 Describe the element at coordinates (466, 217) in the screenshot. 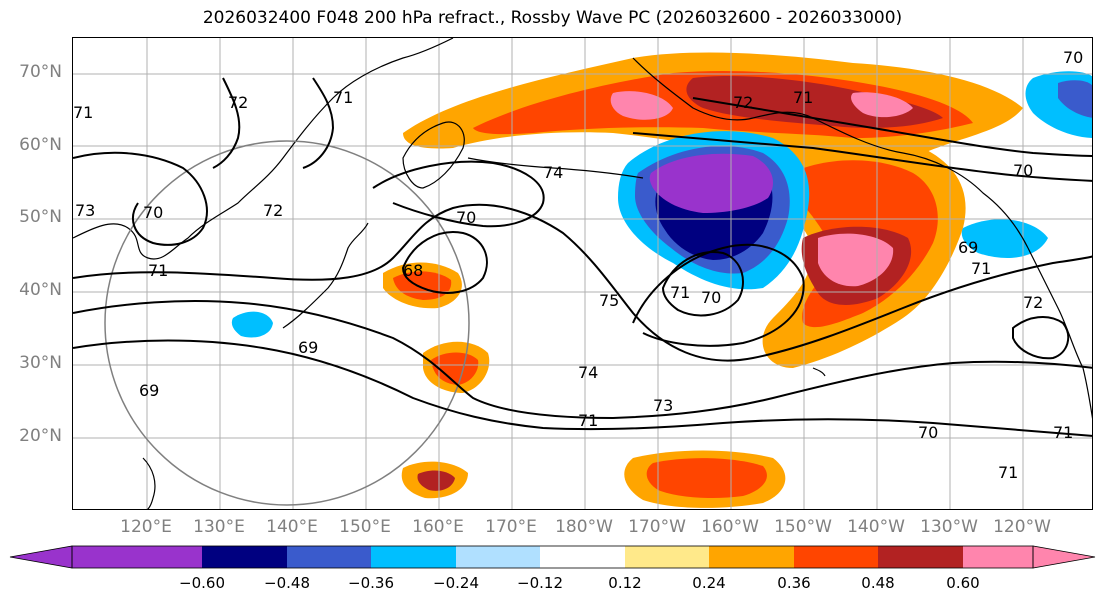

I see `contour-label-11: 70` at that location.